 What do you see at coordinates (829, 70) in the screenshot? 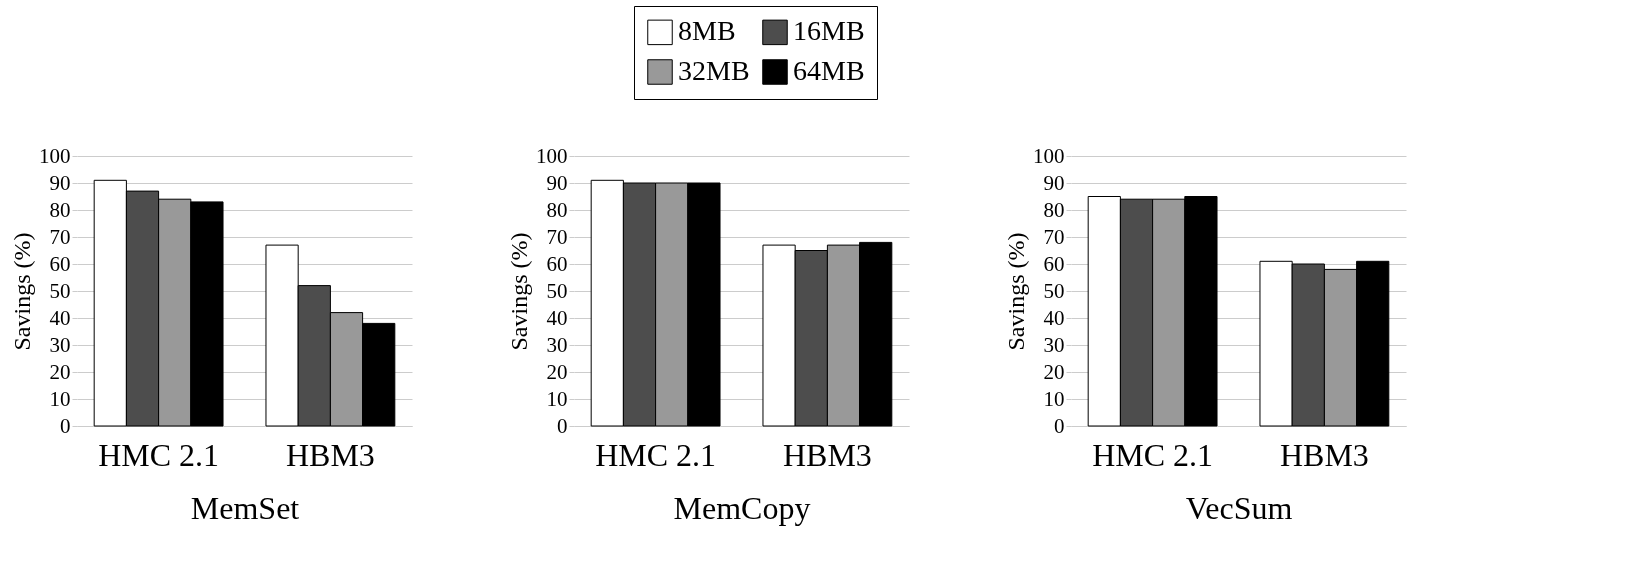
I see `legend-label: 64MB` at bounding box center [829, 70].